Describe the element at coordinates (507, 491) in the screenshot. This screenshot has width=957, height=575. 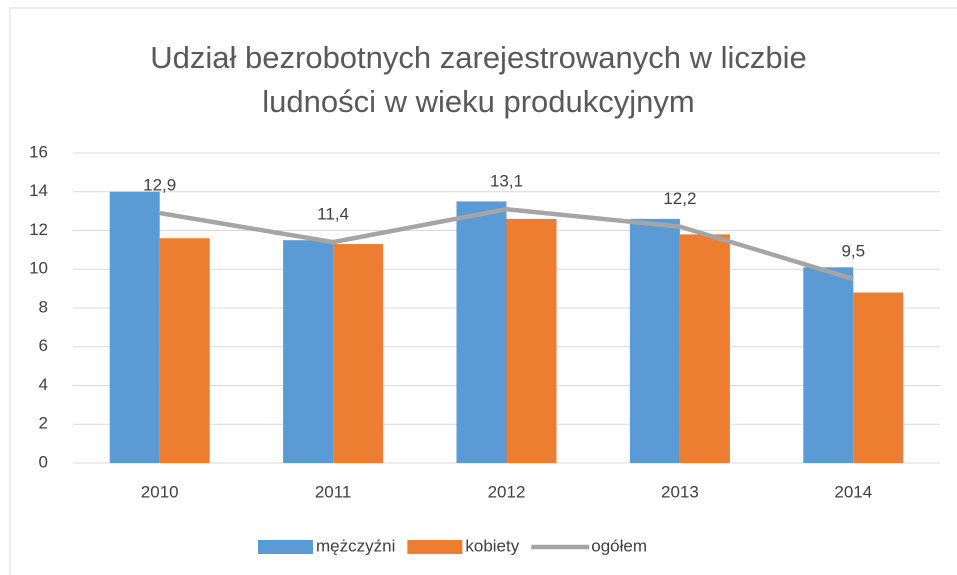
I see `x-tick-label: 2012` at that location.